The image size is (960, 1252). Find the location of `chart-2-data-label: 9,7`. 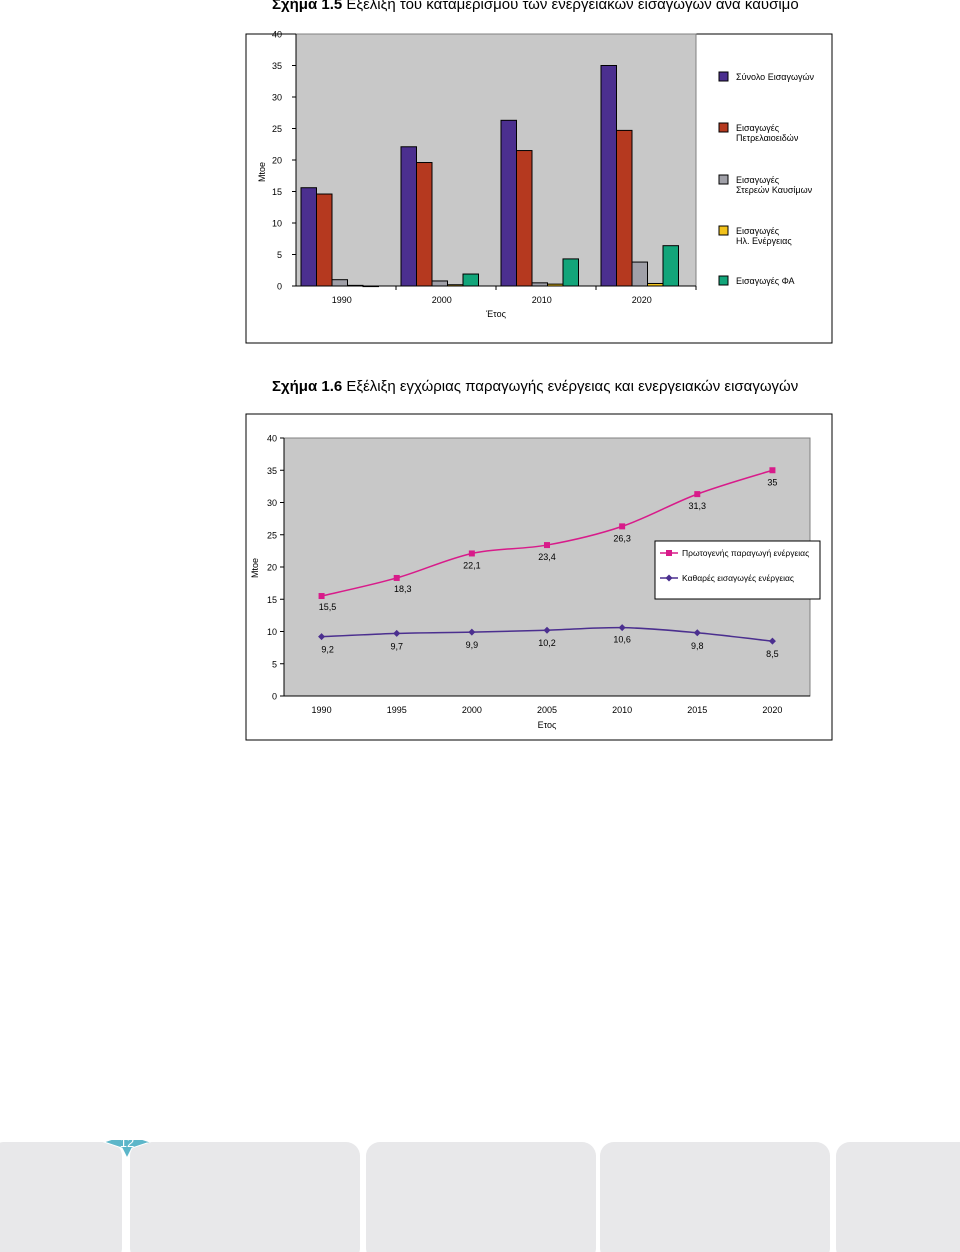

chart-2-data-label: 9,7 is located at coordinates (396, 646).